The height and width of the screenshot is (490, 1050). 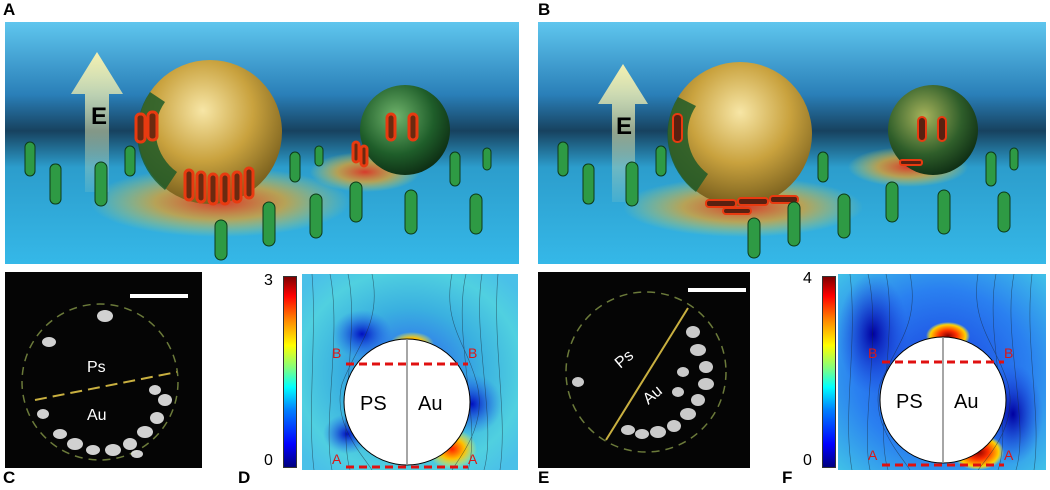 I want to click on panel-label-f: F, so click(x=787, y=477).